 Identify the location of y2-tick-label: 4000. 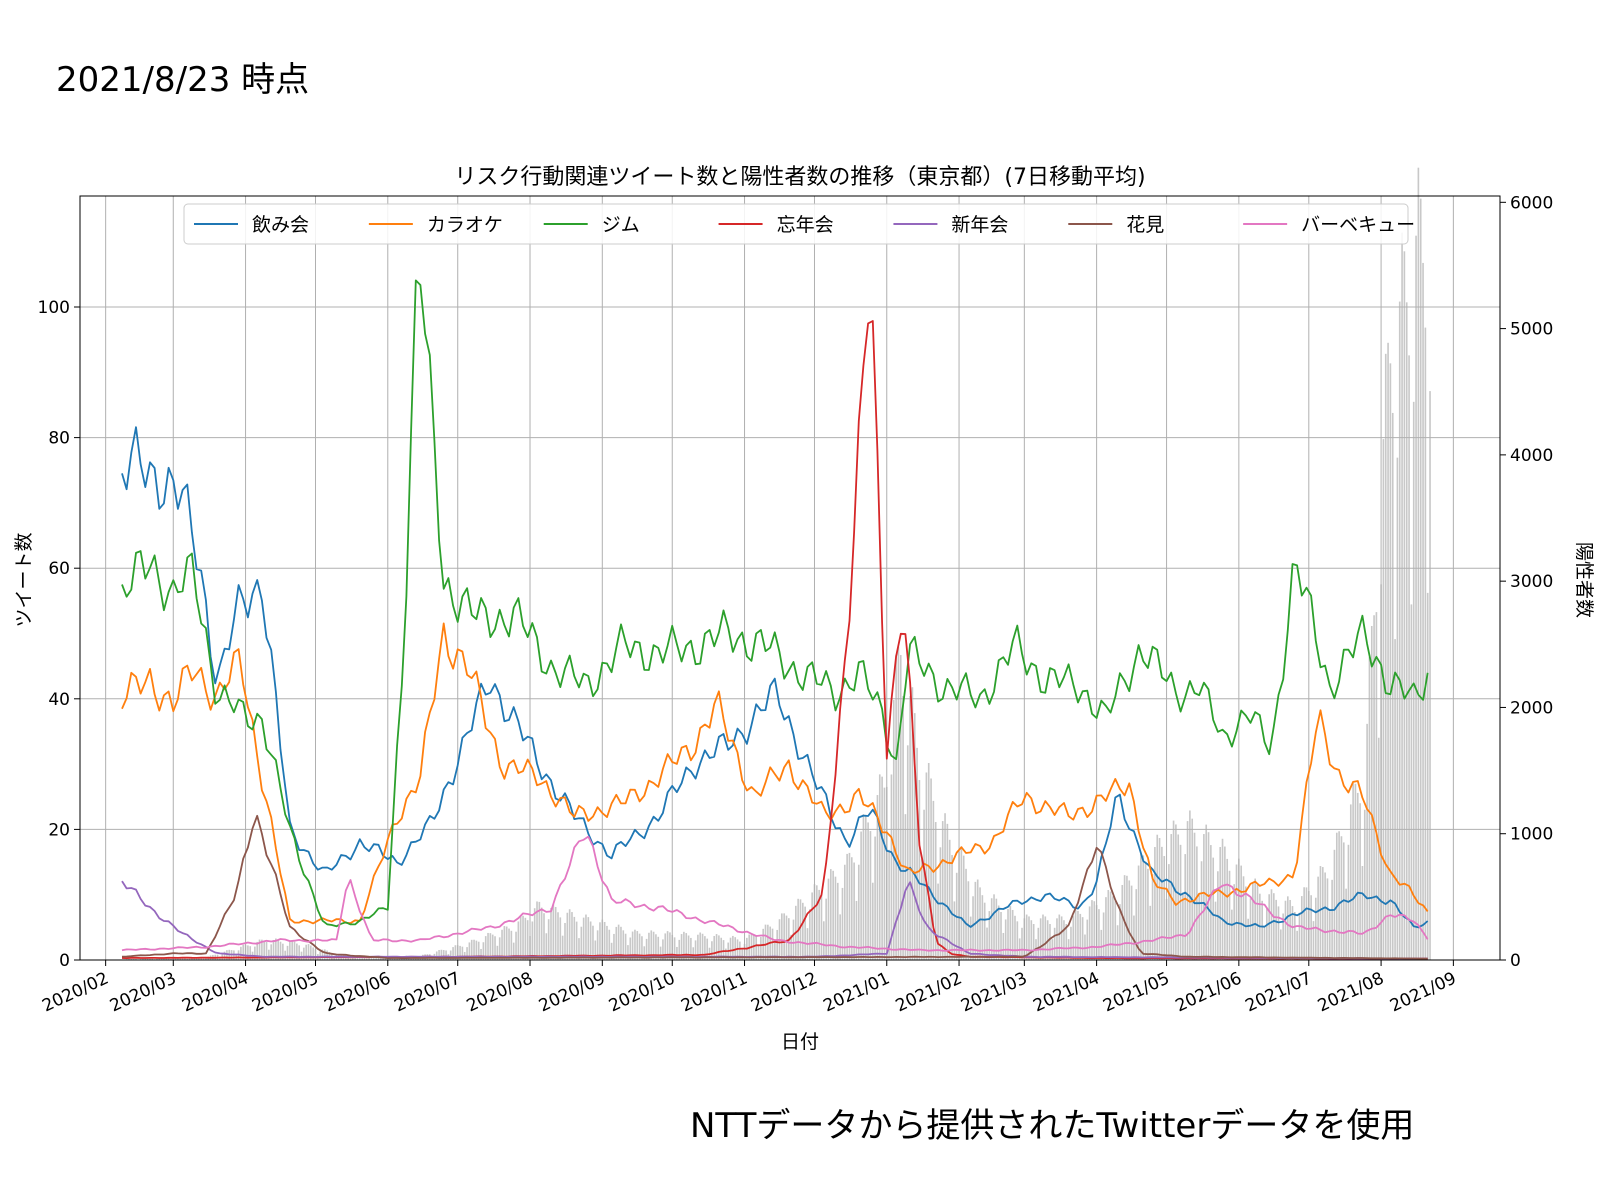
(1531, 456).